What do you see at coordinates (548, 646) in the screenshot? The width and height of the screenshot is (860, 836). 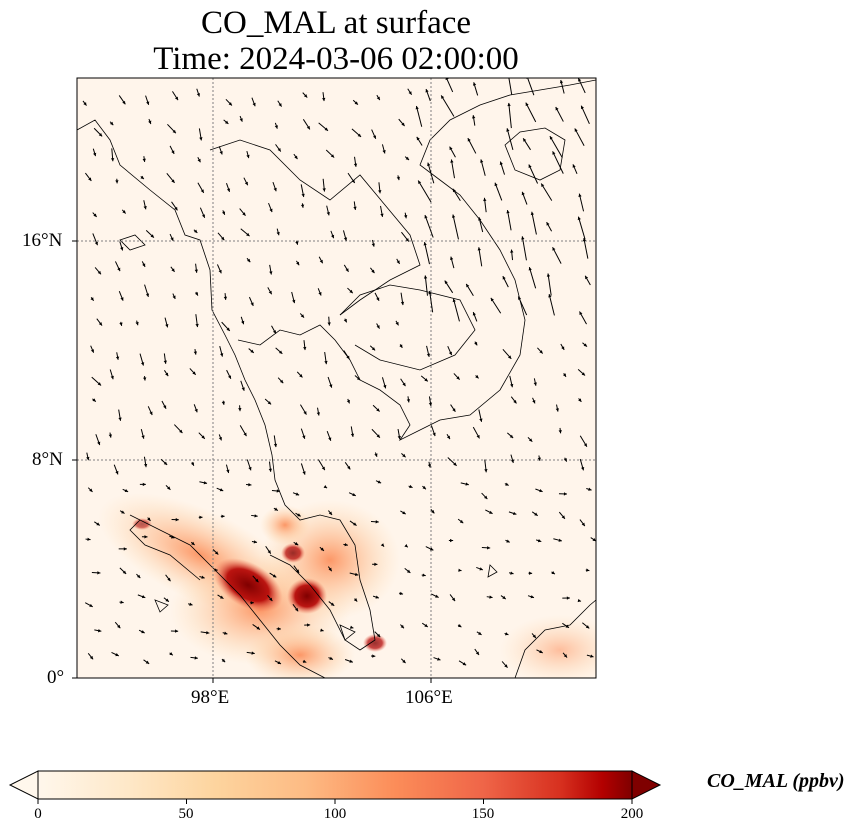 I see `plume-borneo` at bounding box center [548, 646].